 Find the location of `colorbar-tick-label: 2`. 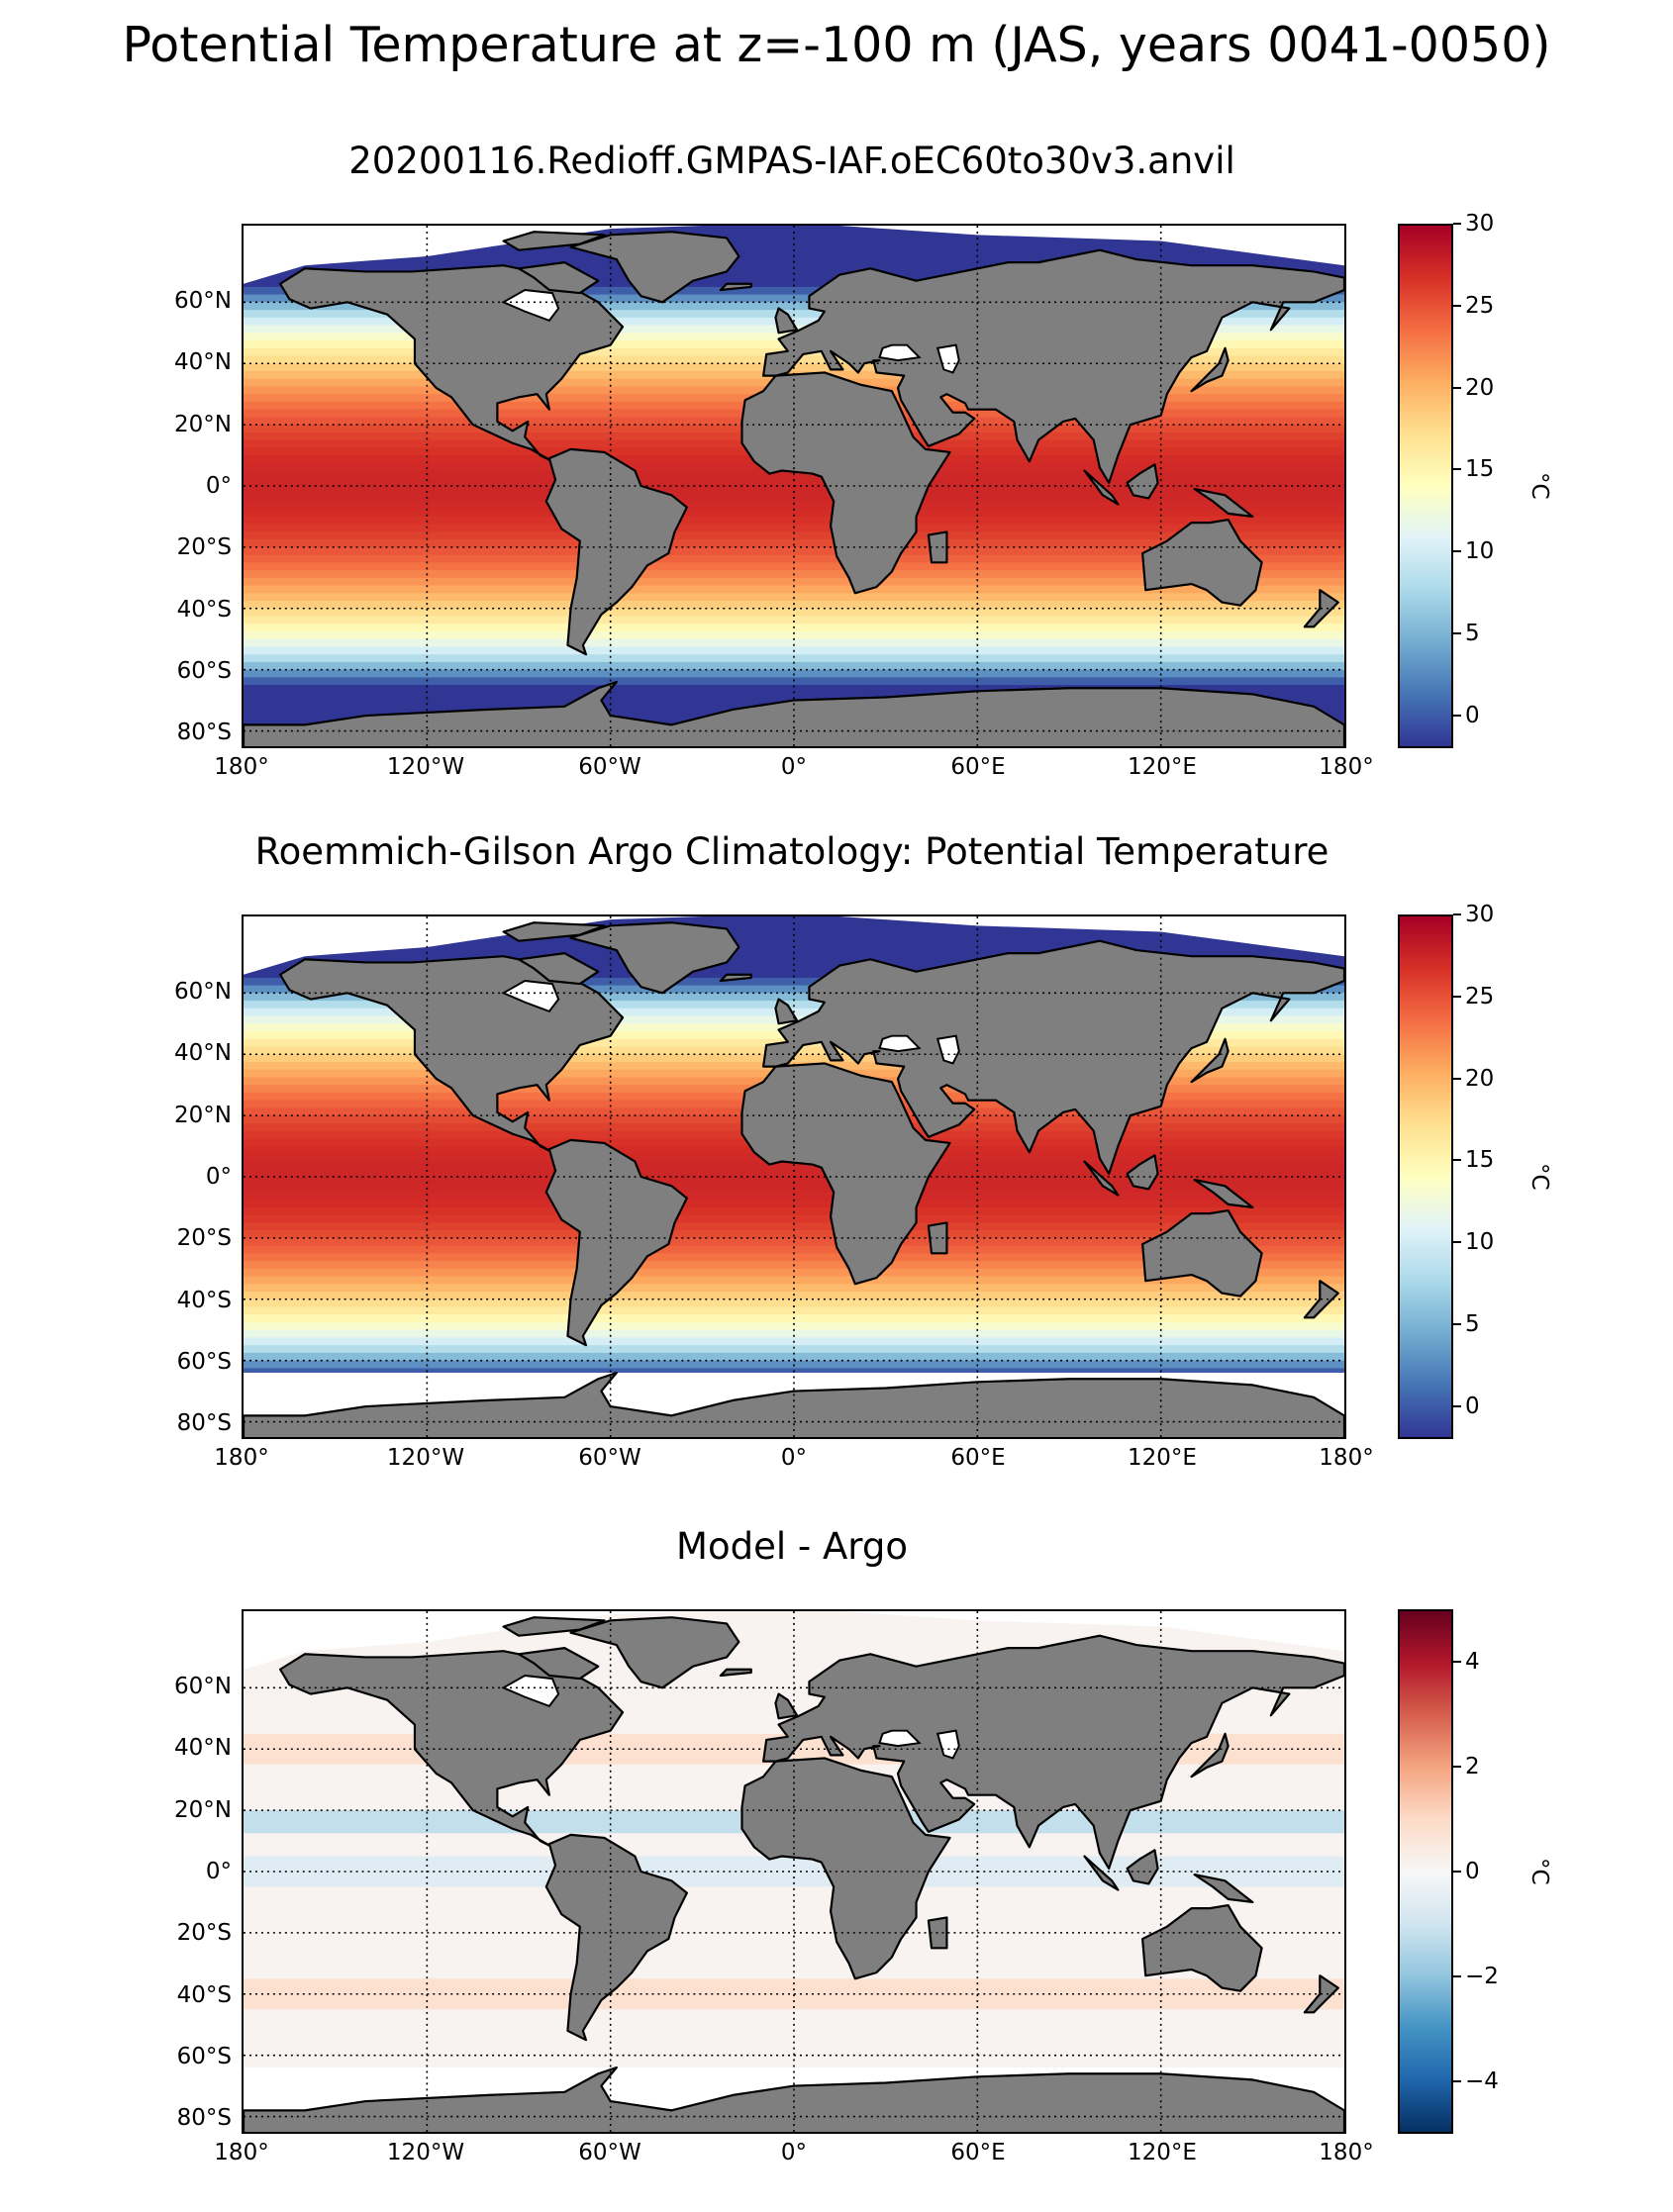

colorbar-tick-label: 2 is located at coordinates (1472, 1766).